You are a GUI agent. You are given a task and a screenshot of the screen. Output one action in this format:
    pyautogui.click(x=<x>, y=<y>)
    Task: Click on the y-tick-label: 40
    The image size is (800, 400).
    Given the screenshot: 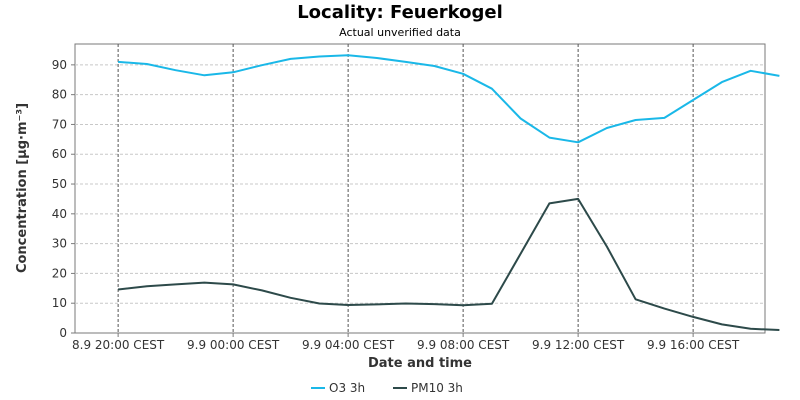 What is the action you would take?
    pyautogui.click(x=59, y=214)
    